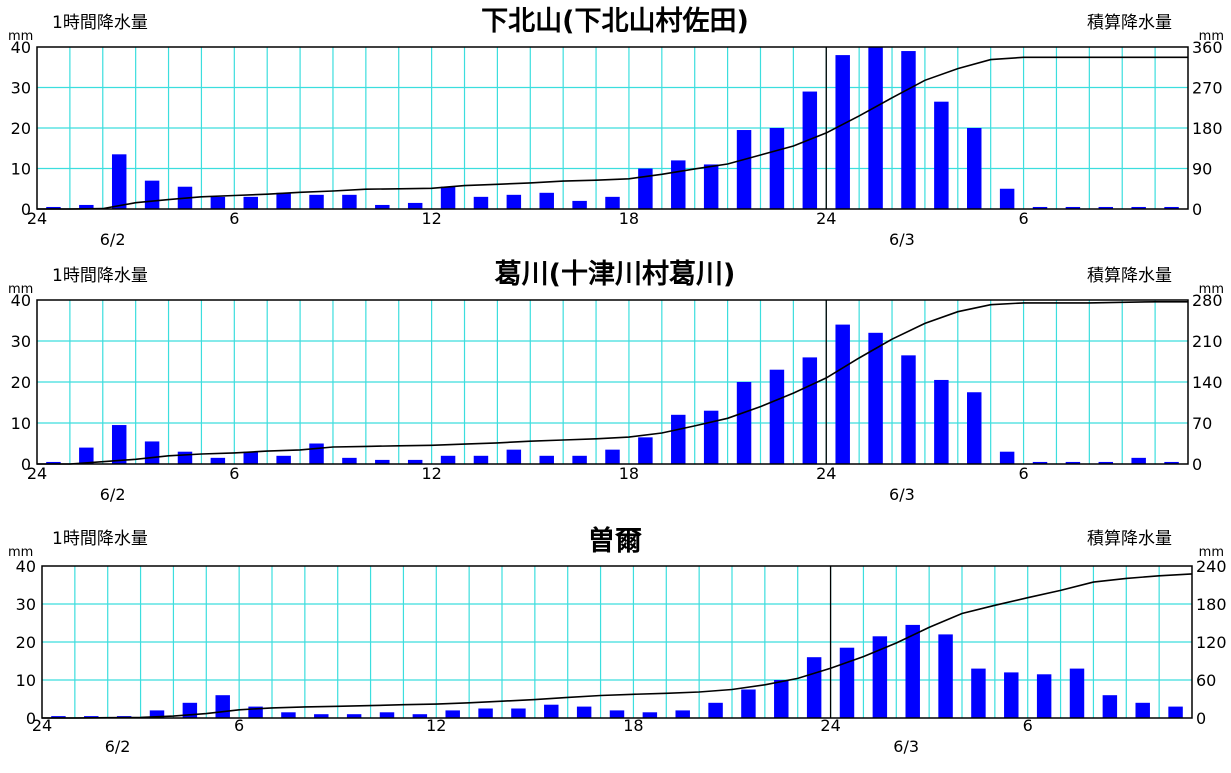 This screenshot has height=773, width=1231. Describe the element at coordinates (1211, 566) in the screenshot. I see `y-tick-label-right: 240` at that location.